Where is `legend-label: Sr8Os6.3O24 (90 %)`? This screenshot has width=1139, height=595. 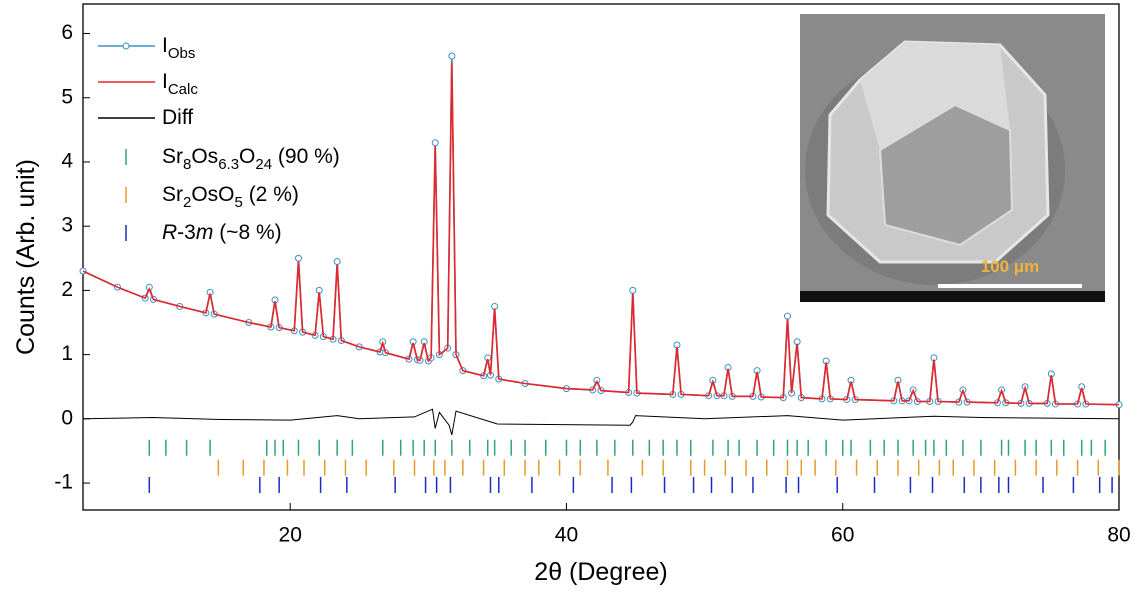
legend-label: Sr8Os6.3O24 (90 %) is located at coordinates (251, 159).